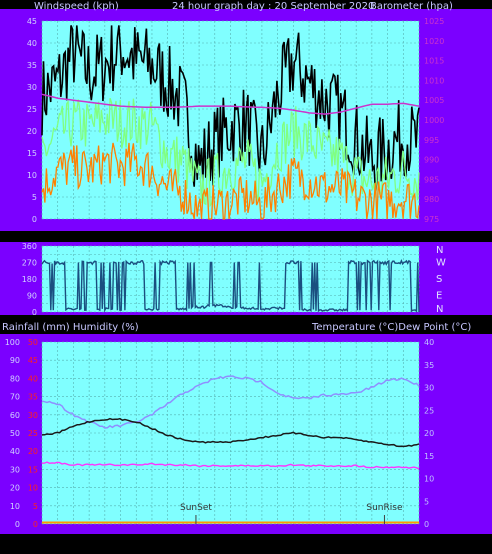 The width and height of the screenshot is (492, 554). What do you see at coordinates (33, 342) in the screenshot?
I see `rainfall-y-tick-label: 50` at bounding box center [33, 342].